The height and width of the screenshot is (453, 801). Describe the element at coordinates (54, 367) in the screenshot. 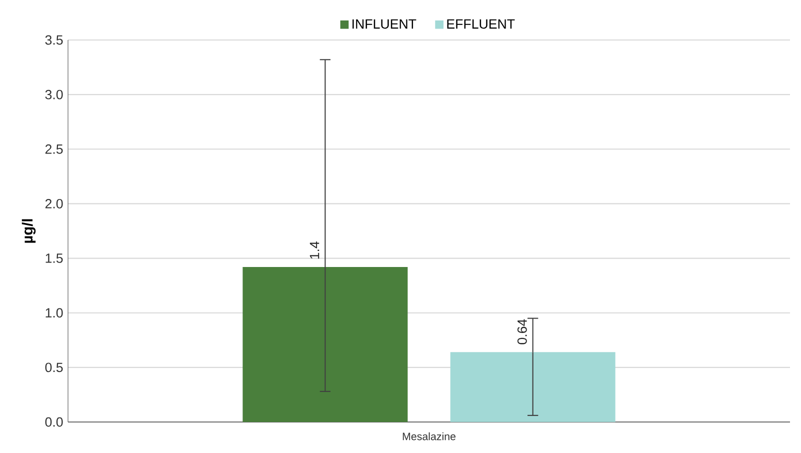

I see `y-tick-label: 0.5` at that location.